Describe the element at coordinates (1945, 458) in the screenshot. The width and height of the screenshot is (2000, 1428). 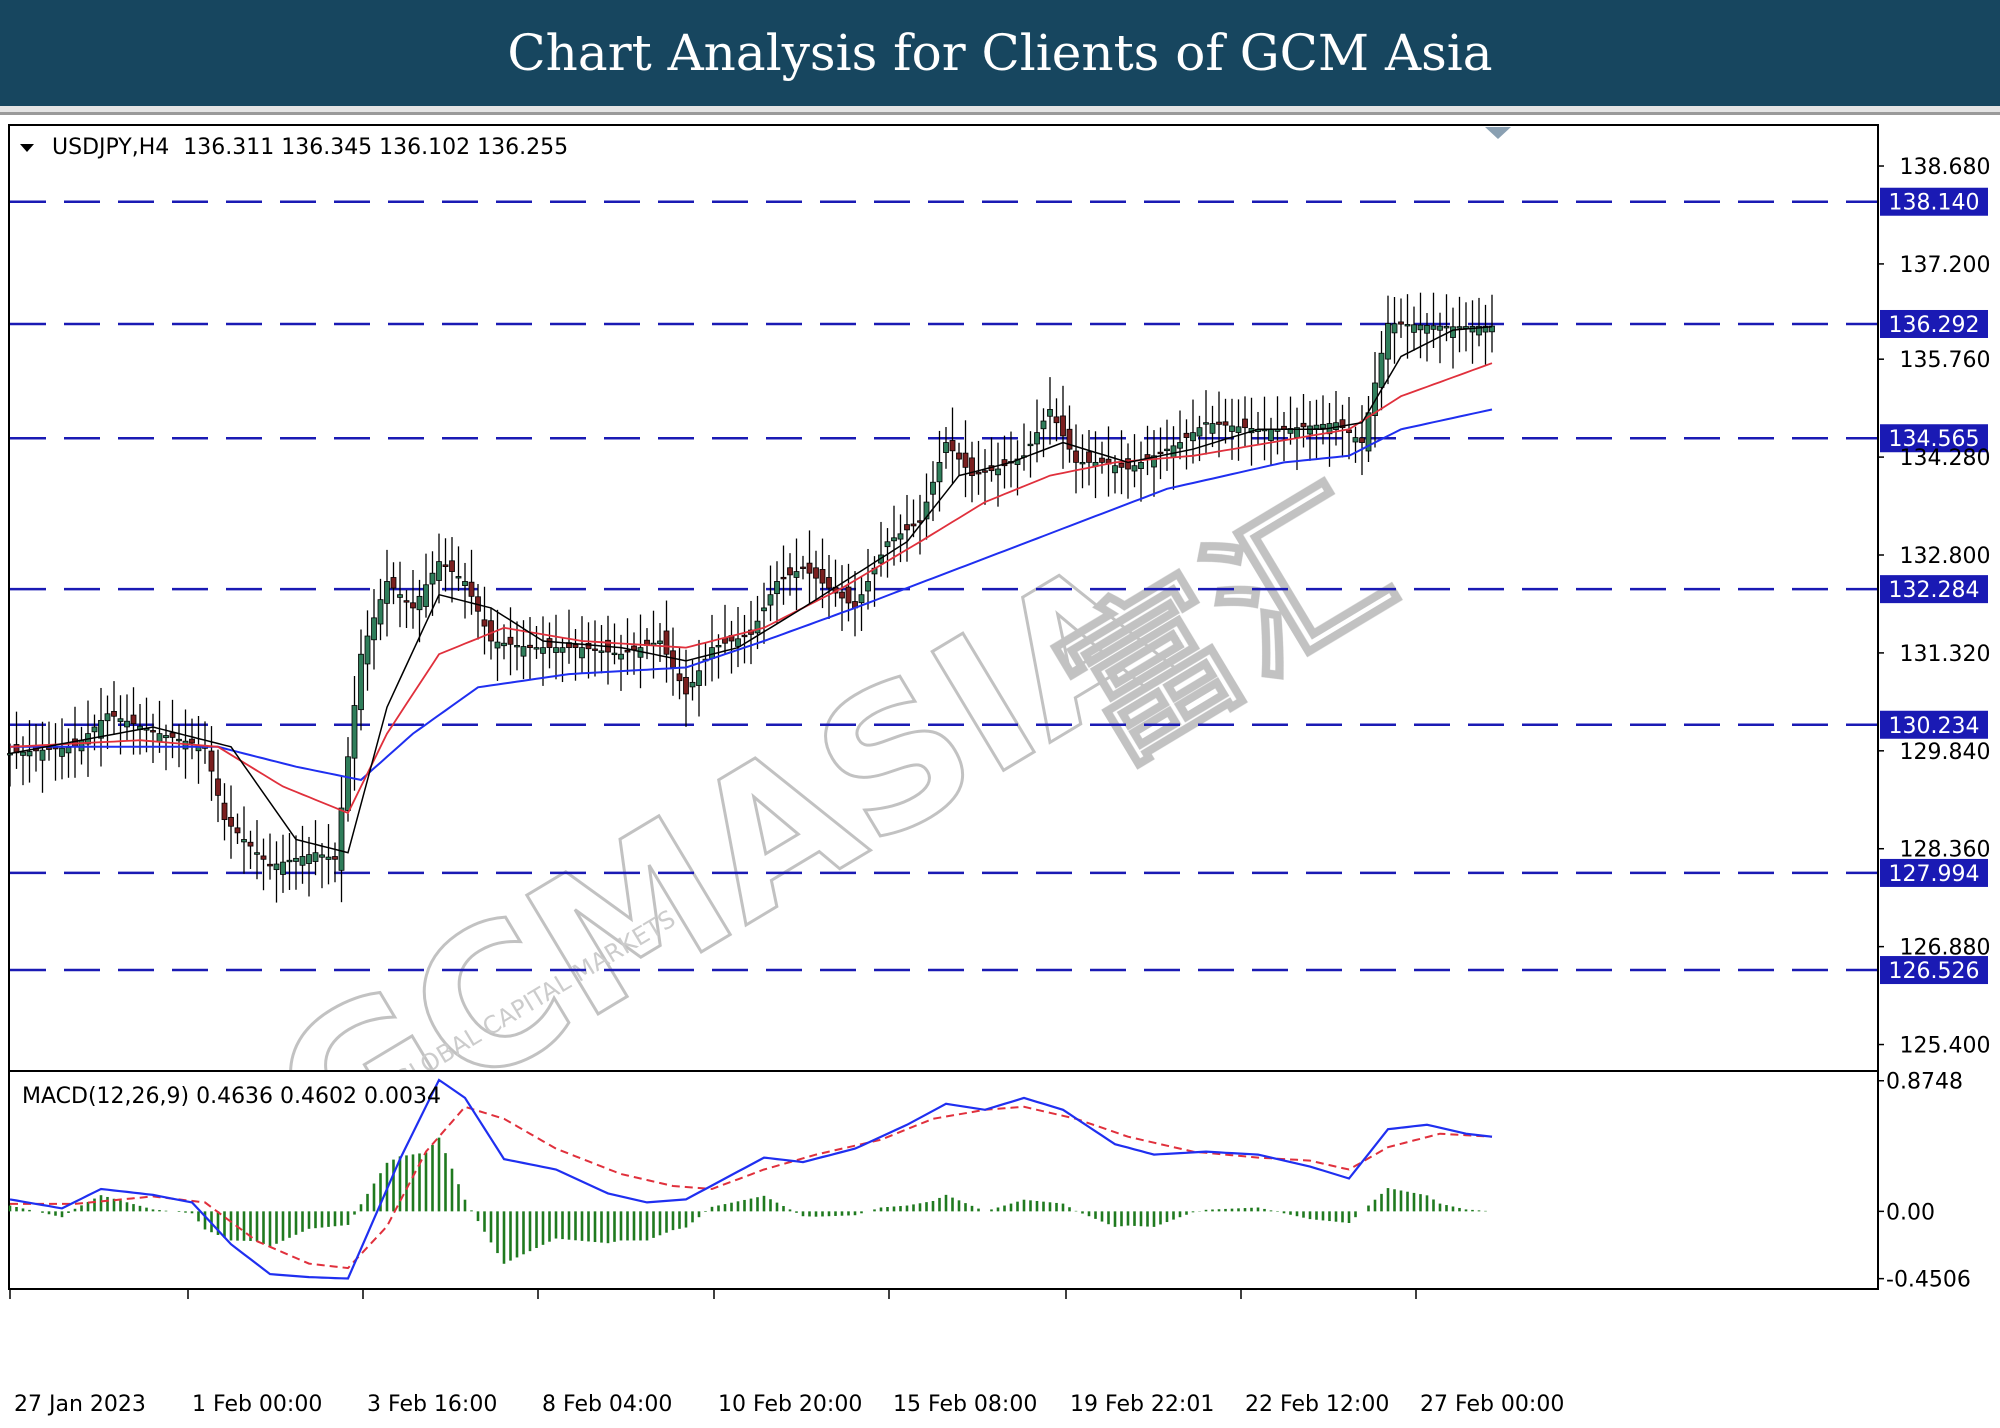
I see `price-tick-label: 134.280` at that location.